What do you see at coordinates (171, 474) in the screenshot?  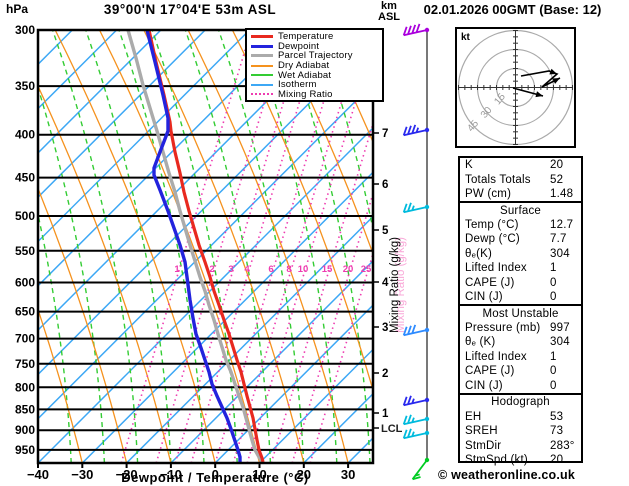 I see `temp-tick-label: −10` at bounding box center [171, 474].